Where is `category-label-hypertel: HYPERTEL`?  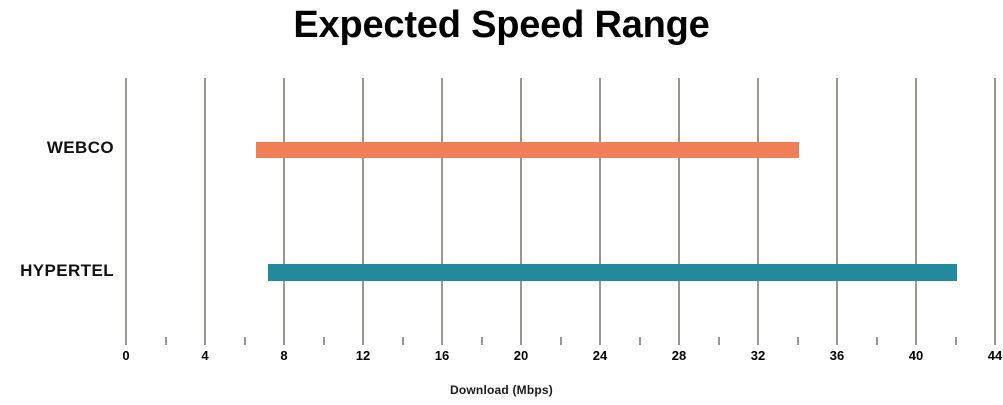
category-label-hypertel: HYPERTEL is located at coordinates (67, 270).